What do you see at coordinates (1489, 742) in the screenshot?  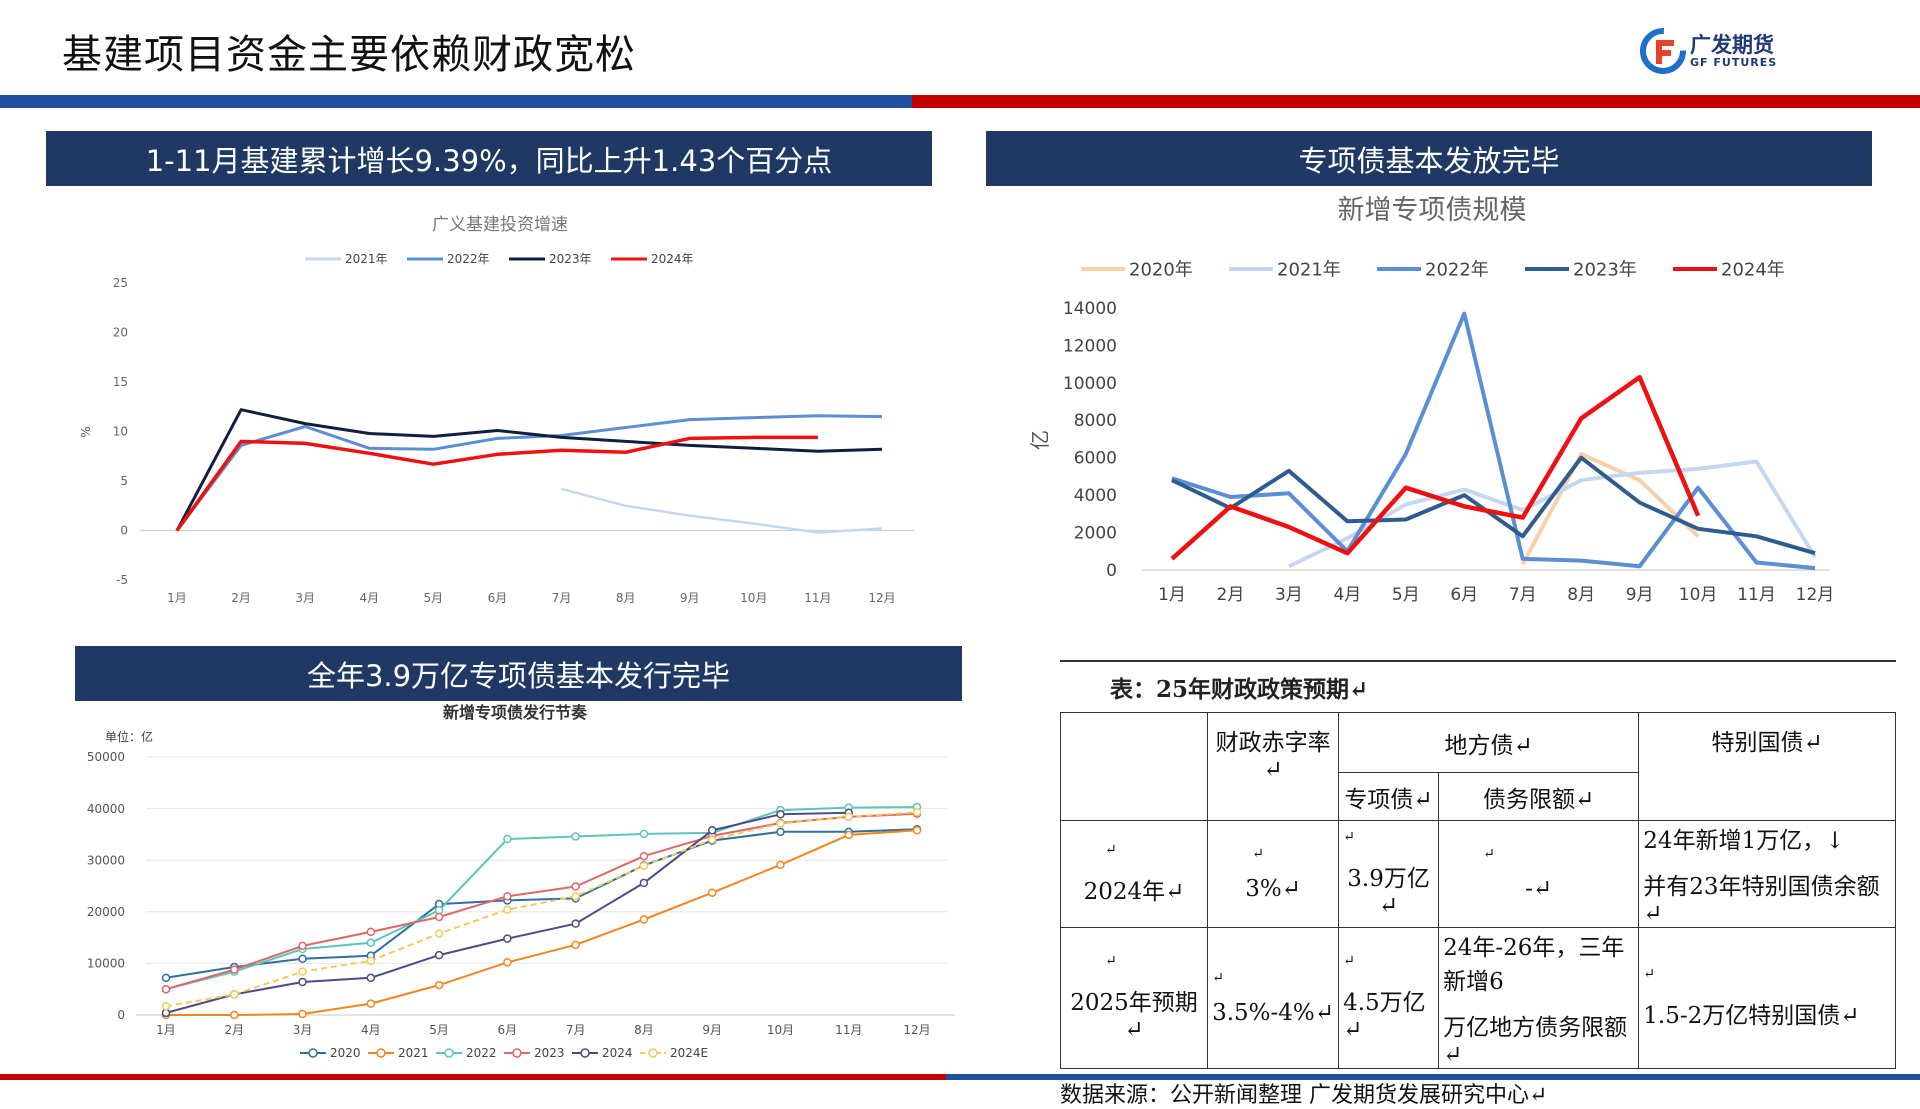 I see `header-local-debt: 地方债↵` at bounding box center [1489, 742].